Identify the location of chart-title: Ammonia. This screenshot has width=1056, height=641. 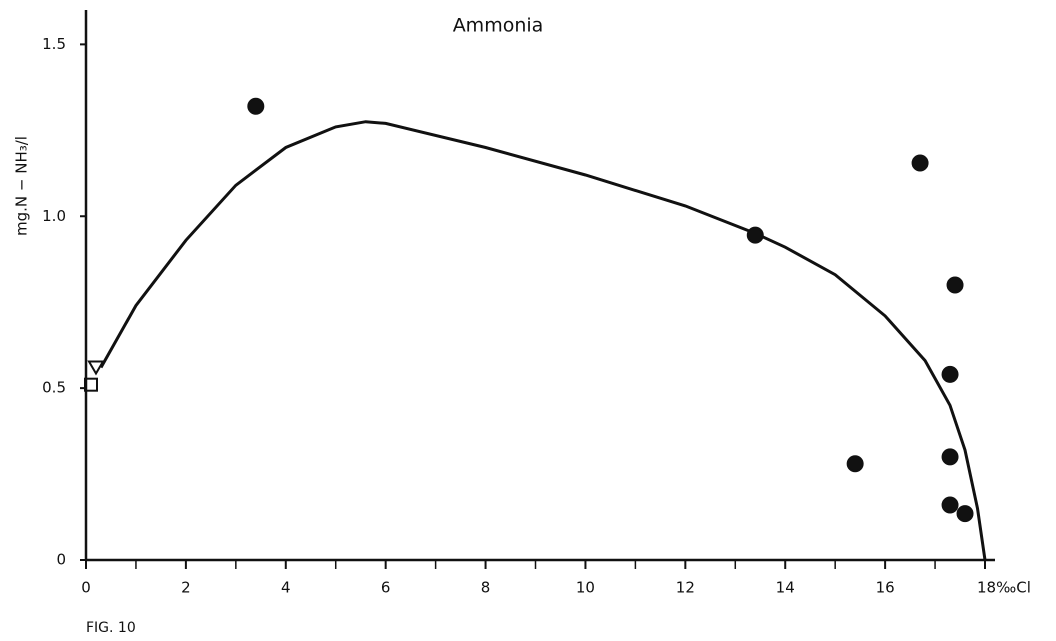
(498, 26).